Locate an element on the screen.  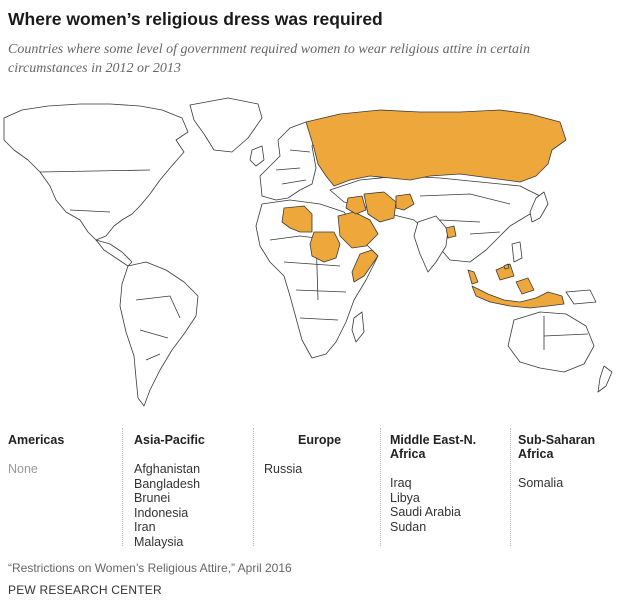
country-indonesia is located at coordinates (518, 293).